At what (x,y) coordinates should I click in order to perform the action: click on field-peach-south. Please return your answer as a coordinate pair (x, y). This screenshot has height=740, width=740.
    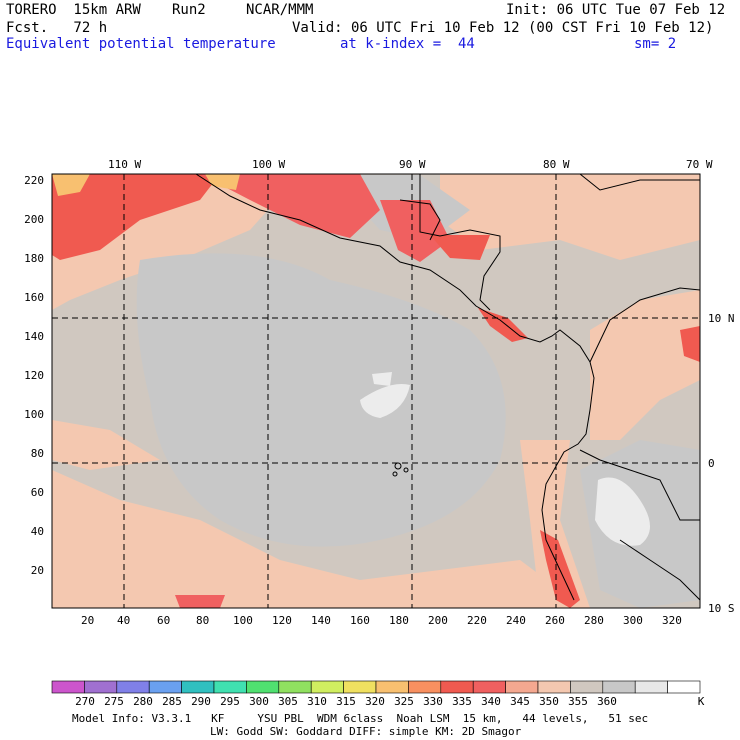
    Looking at the image, I should click on (106, 445).